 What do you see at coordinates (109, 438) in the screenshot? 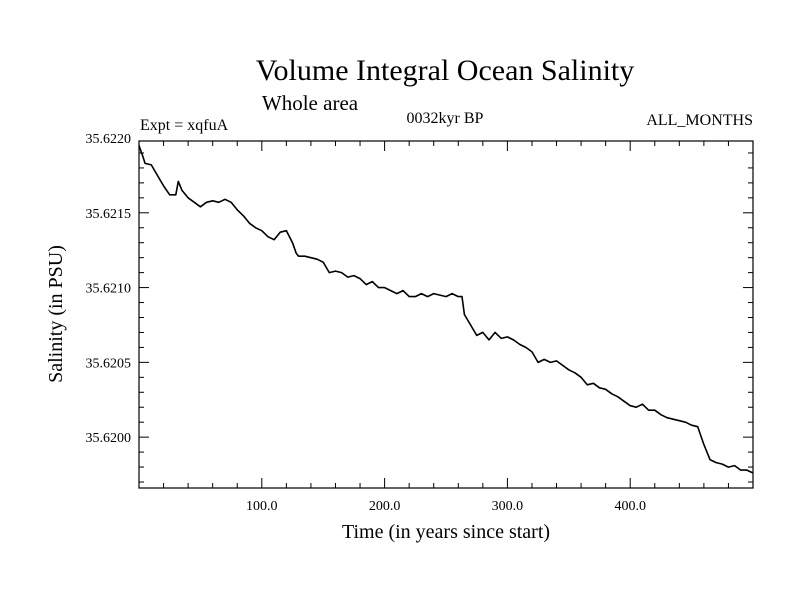
I see `y-tick-label: 35.6200` at bounding box center [109, 438].